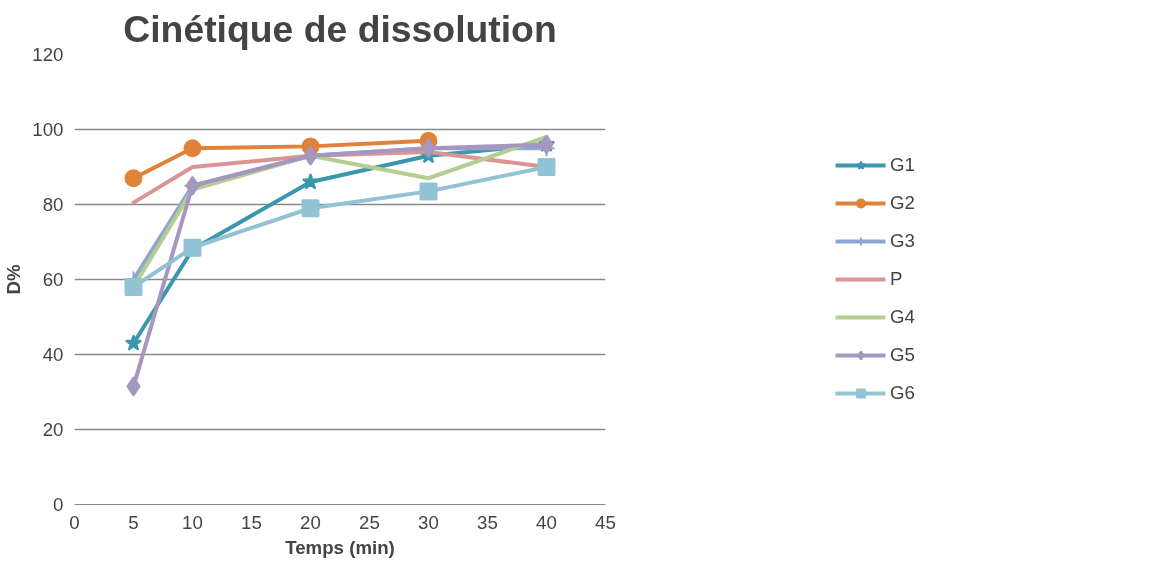 The height and width of the screenshot is (583, 1175). Describe the element at coordinates (133, 522) in the screenshot. I see `x-tick-label: 5` at that location.